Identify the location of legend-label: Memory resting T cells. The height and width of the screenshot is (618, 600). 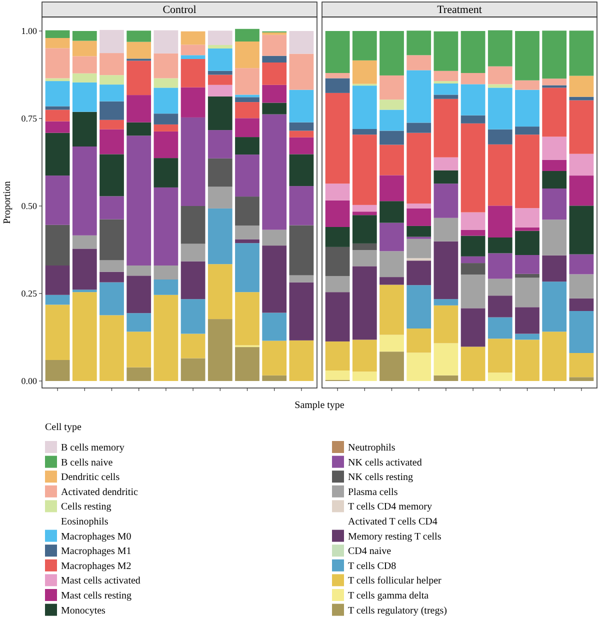
(395, 536).